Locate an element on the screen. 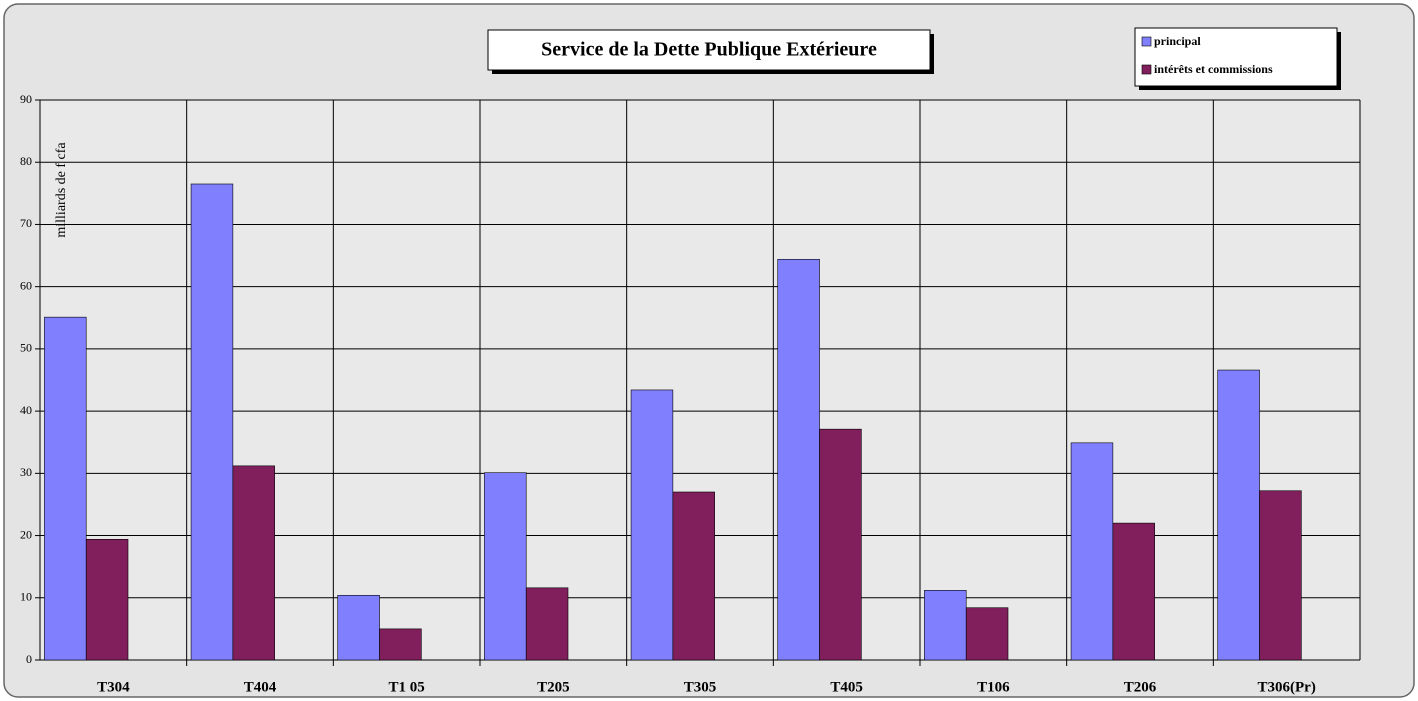  y-tick-label: 60 is located at coordinates (26, 285).